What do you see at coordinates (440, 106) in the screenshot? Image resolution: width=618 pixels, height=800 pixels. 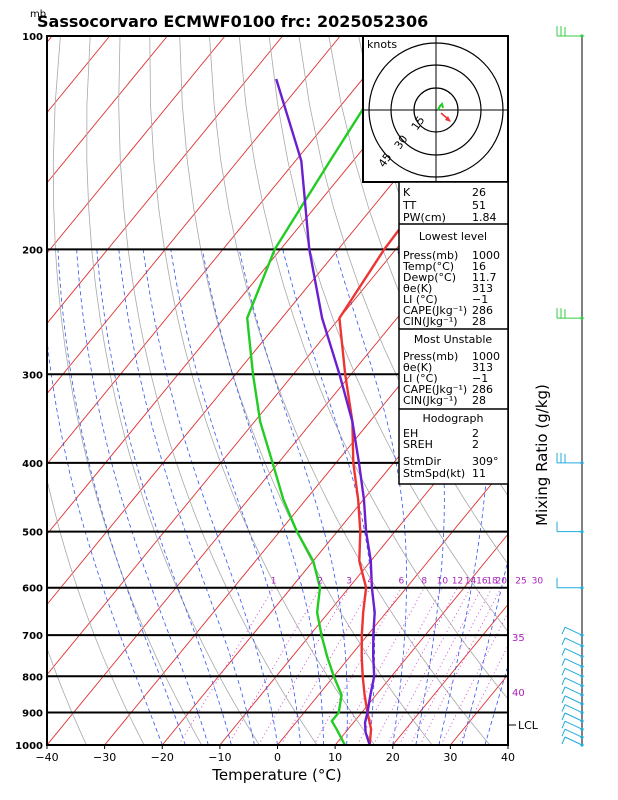 I see `hodograph-trace-green` at bounding box center [440, 106].